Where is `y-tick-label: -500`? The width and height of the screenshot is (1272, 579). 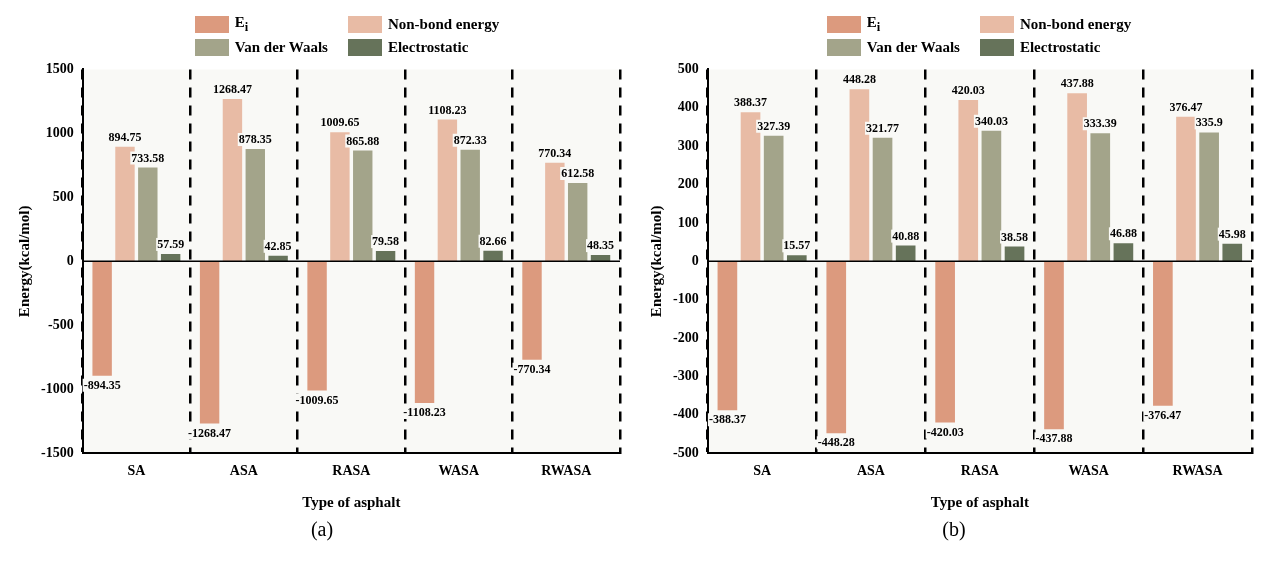 y-tick-label: -500 is located at coordinates (60, 324).